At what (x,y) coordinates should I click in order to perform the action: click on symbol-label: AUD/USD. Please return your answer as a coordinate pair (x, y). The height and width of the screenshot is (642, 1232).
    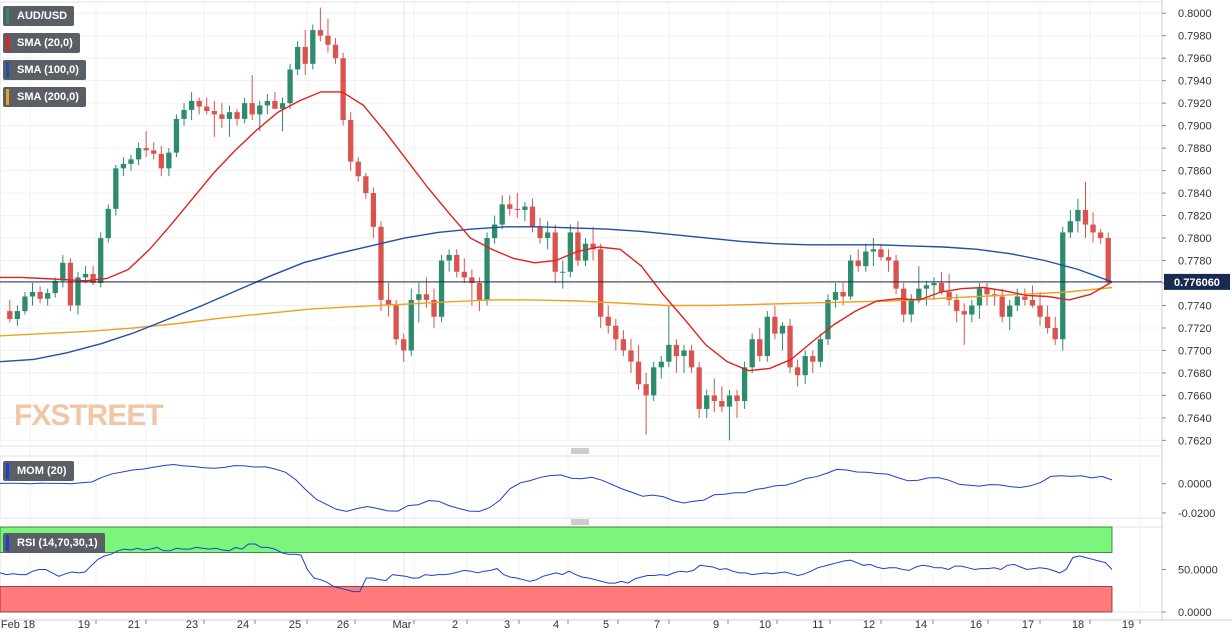
    Looking at the image, I should click on (39, 16).